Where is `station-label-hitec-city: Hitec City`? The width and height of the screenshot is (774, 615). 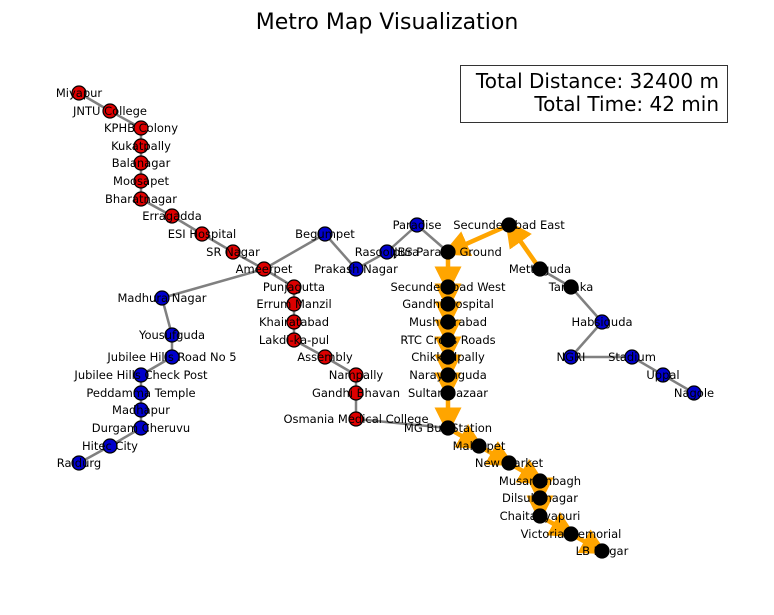
station-label-hitec-city: Hitec City is located at coordinates (110, 446).